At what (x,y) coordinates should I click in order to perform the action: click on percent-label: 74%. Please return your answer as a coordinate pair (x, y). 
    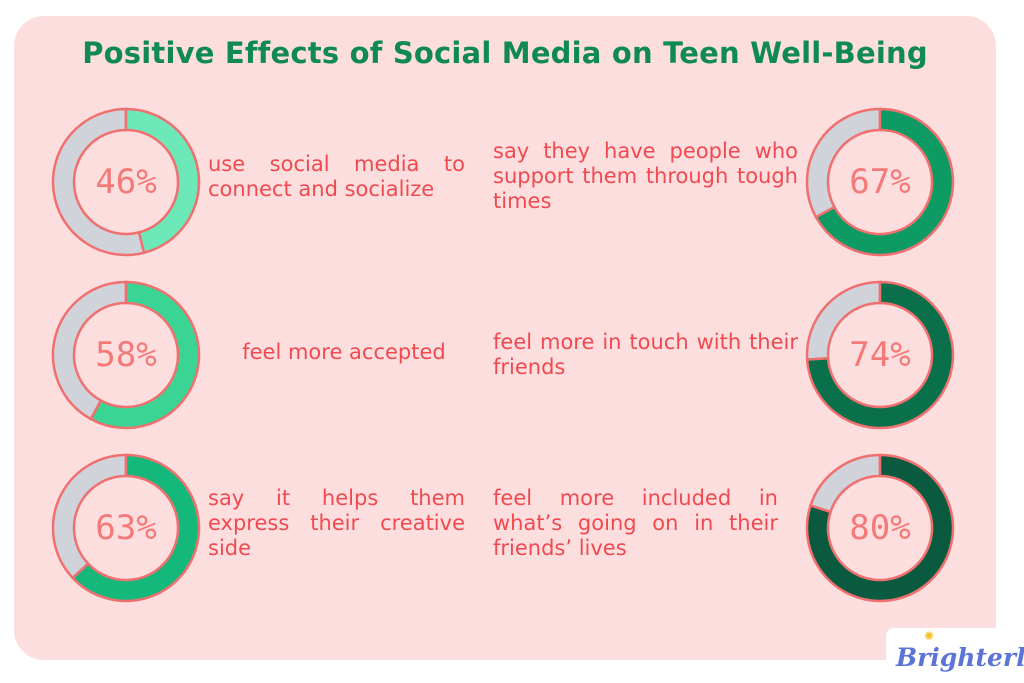
    Looking at the image, I should click on (880, 355).